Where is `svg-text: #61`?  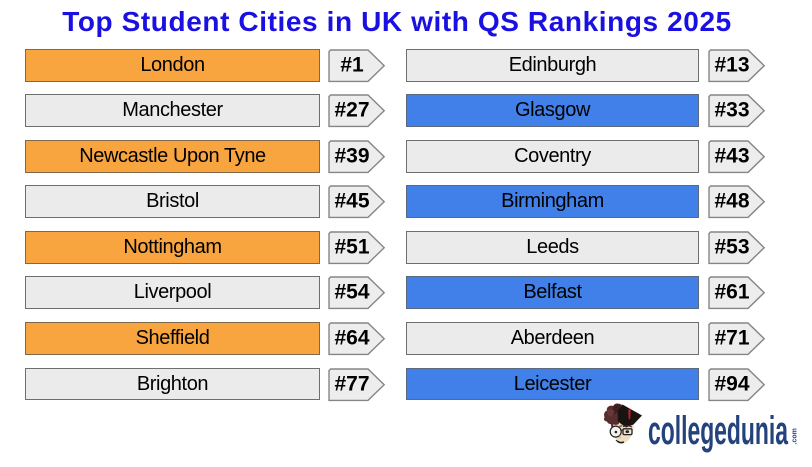 svg-text: #61 is located at coordinates (731, 291).